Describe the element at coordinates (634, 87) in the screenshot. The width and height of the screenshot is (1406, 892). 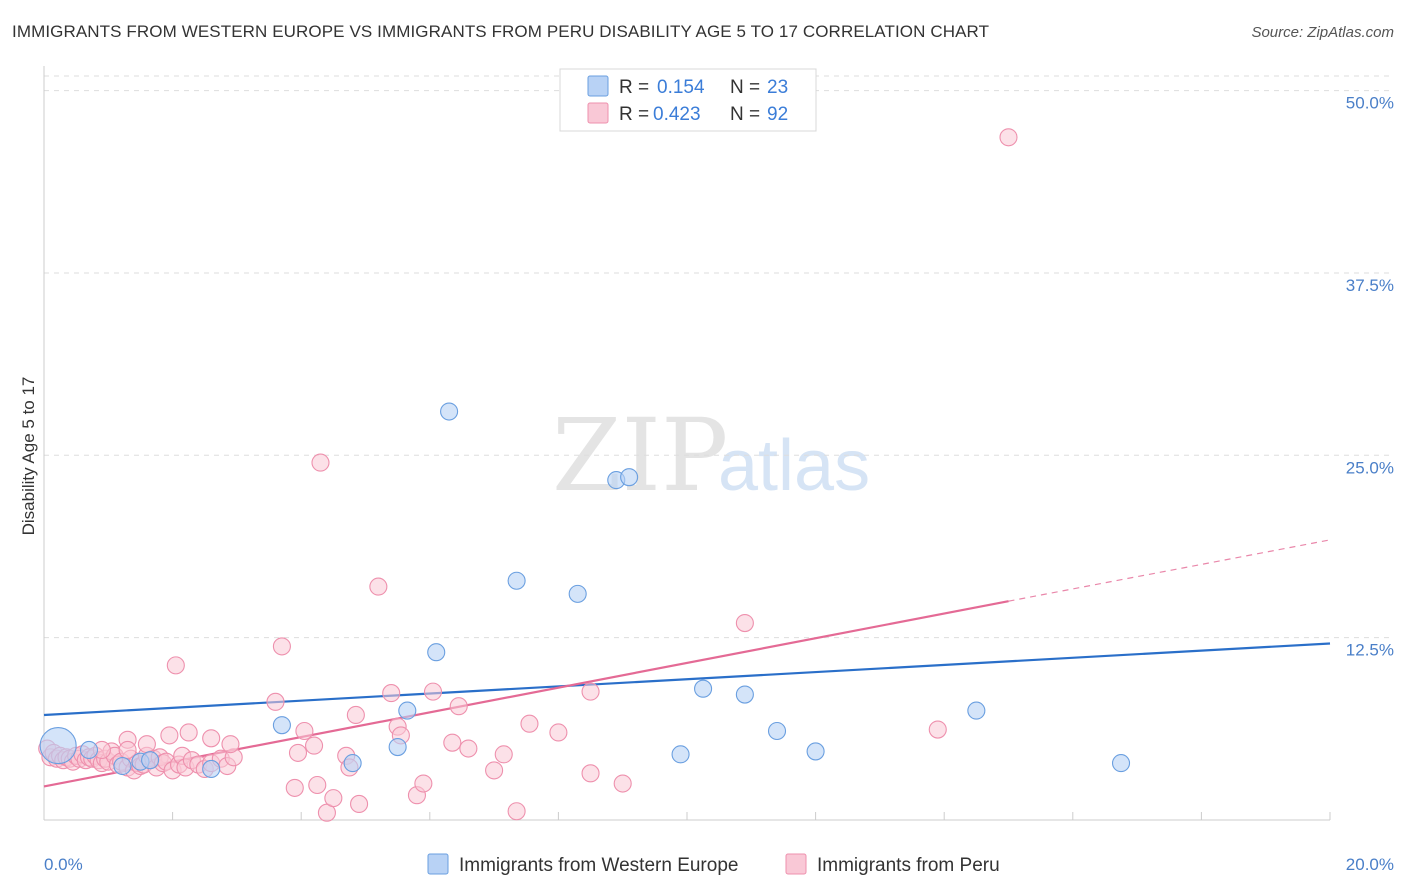
I see `legend-r-label-1: R =` at that location.